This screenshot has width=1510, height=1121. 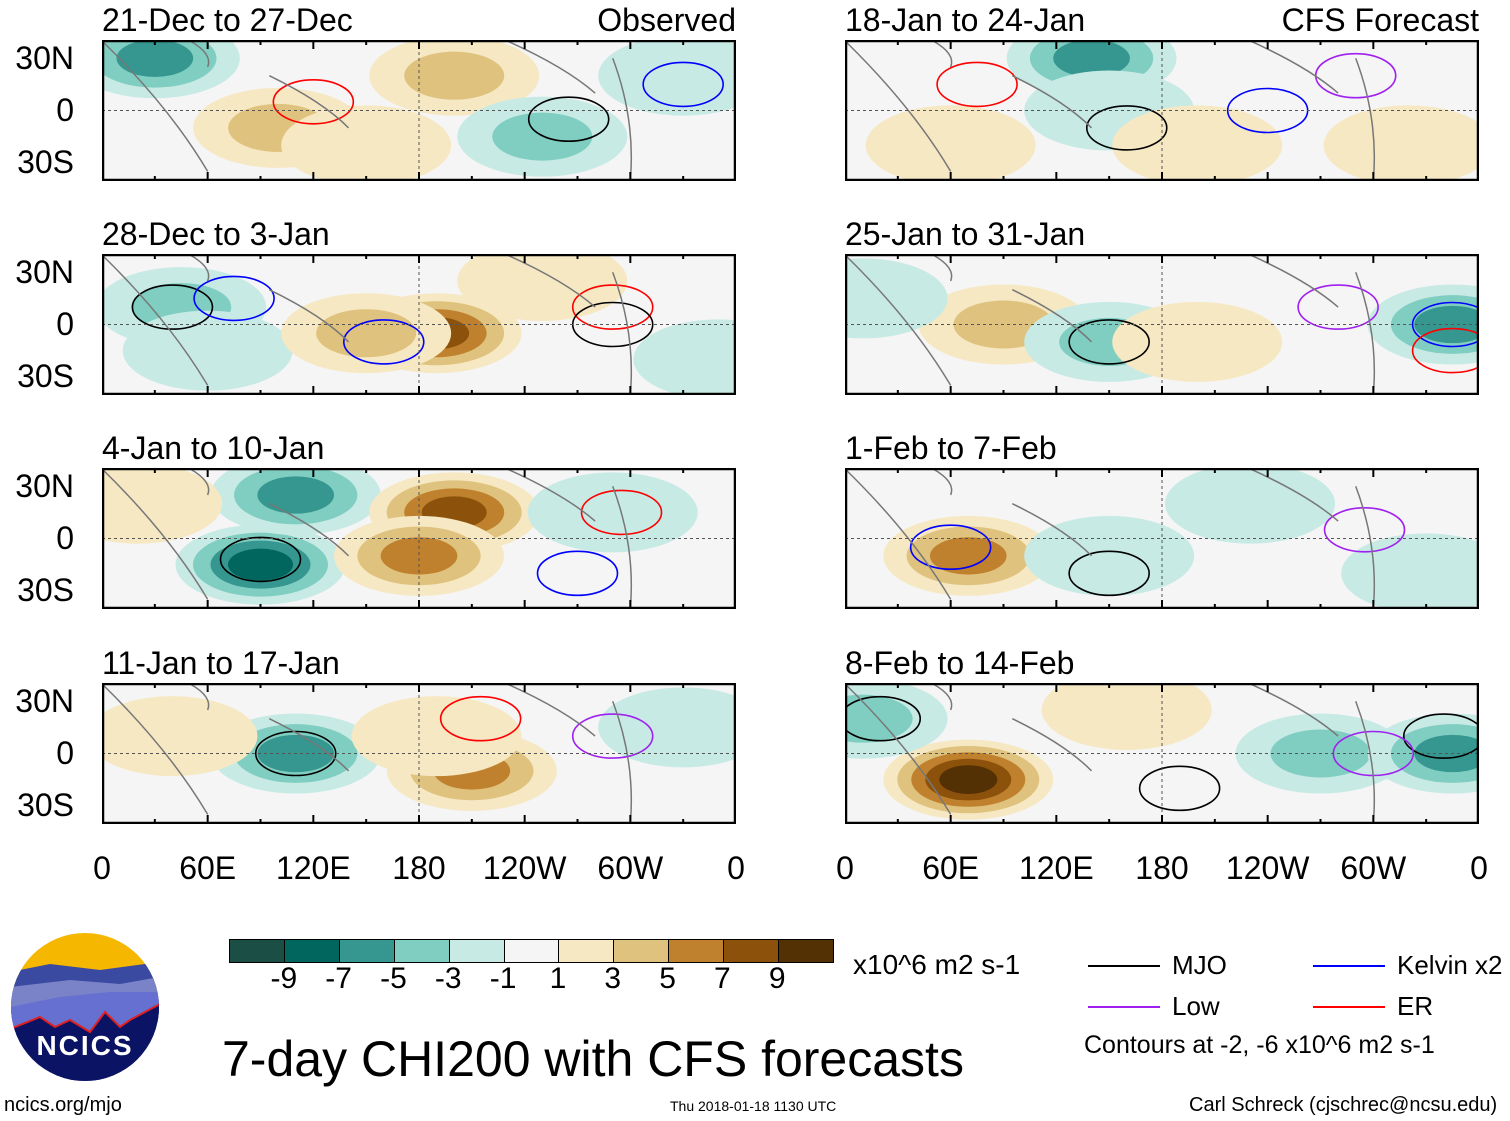 What do you see at coordinates (1450, 965) in the screenshot?
I see `legend-label: Kelvin x2` at bounding box center [1450, 965].